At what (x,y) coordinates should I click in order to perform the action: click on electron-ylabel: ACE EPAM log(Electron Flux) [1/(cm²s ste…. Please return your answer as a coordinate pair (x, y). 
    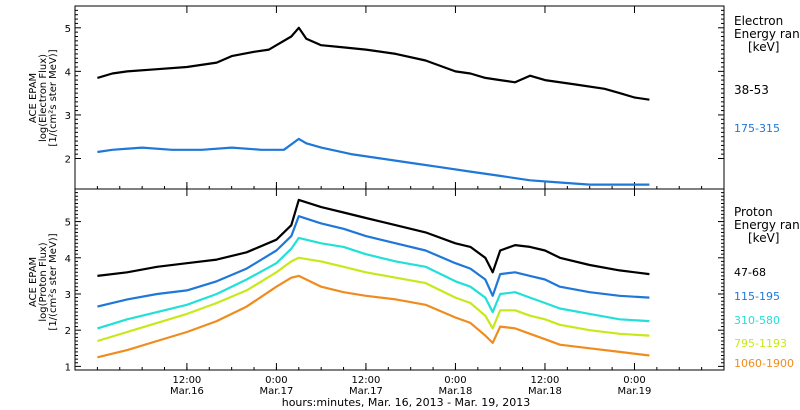
    Looking at the image, I should click on (43, 97).